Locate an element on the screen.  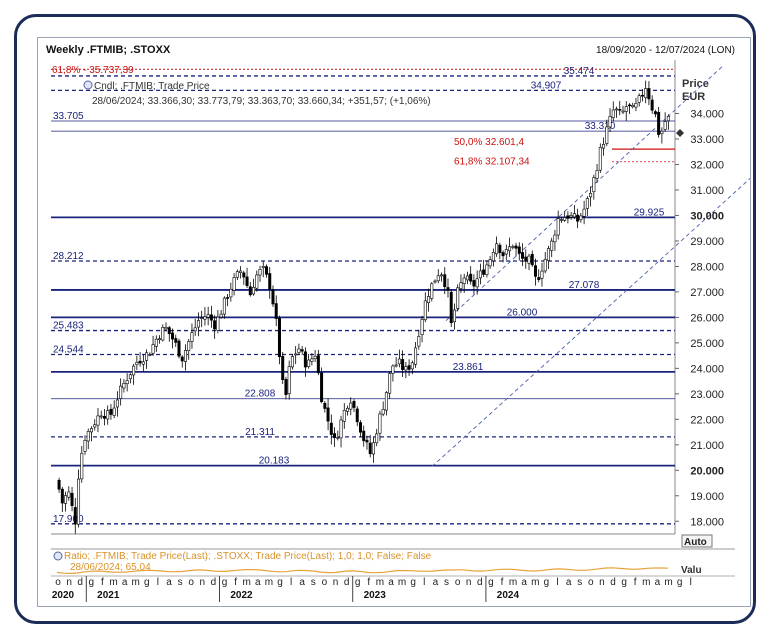
chart-title: Weekly .FTMIB; .STOXX is located at coordinates (108, 50).